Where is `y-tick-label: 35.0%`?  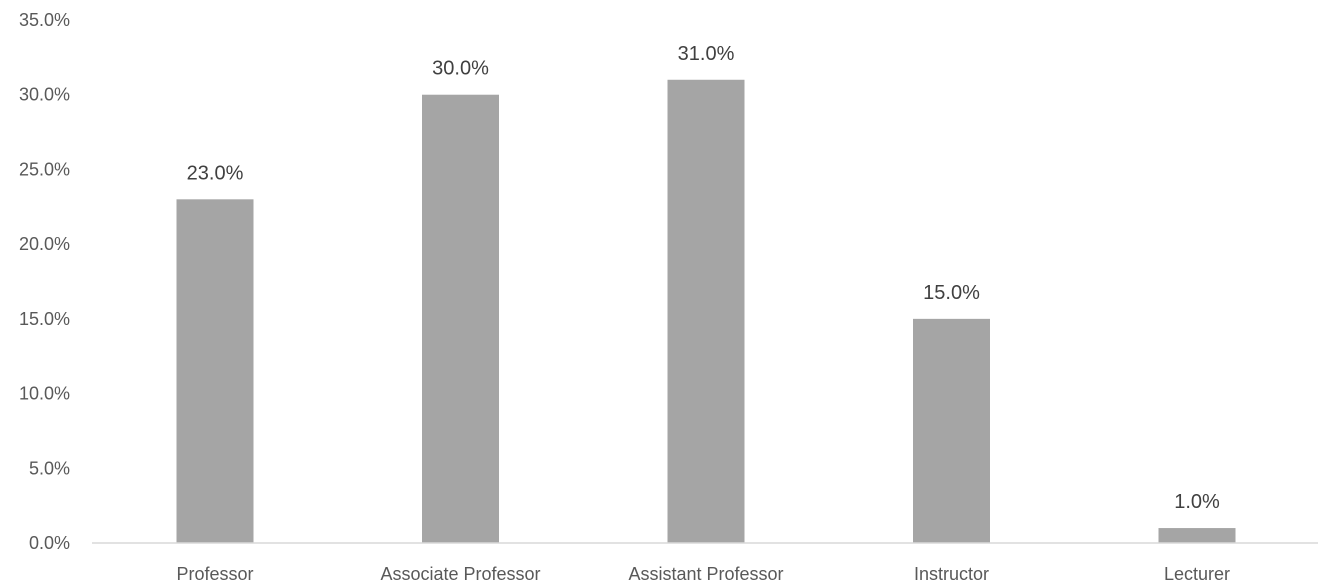 y-tick-label: 35.0% is located at coordinates (44, 20).